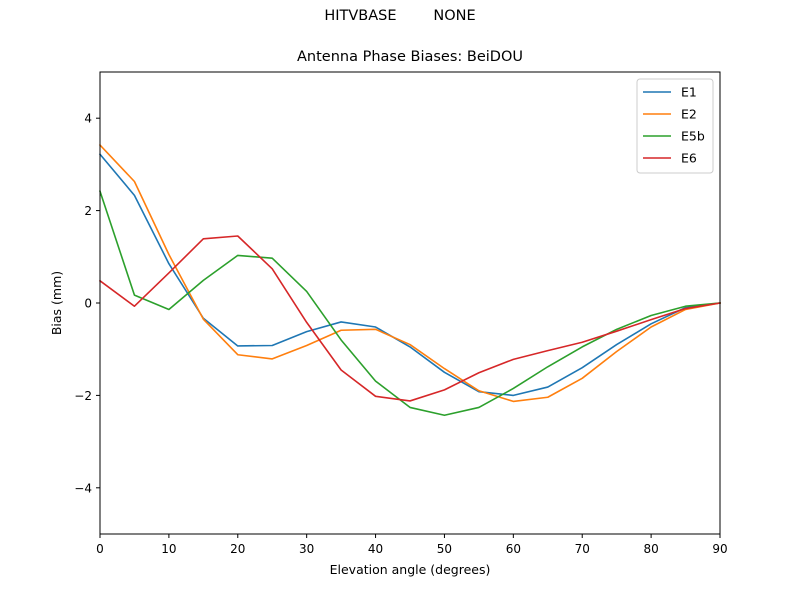 This screenshot has width=800, height=600. What do you see at coordinates (88, 211) in the screenshot?
I see `y-tick-label: 2` at bounding box center [88, 211].